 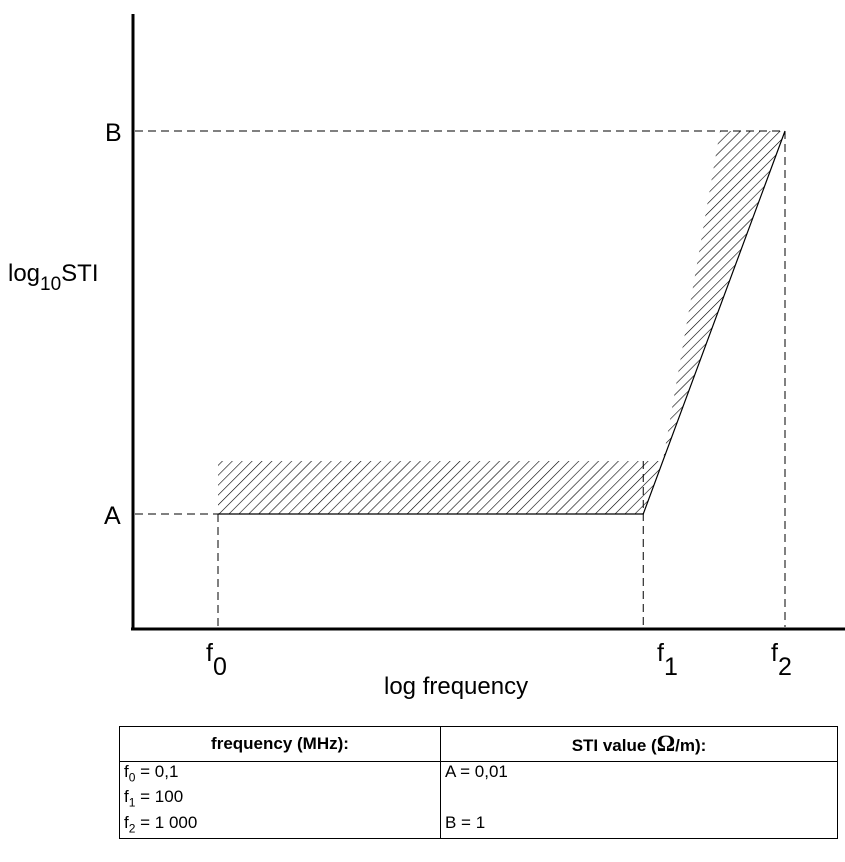 I want to click on y-axis-title: log10STI, so click(x=53, y=277).